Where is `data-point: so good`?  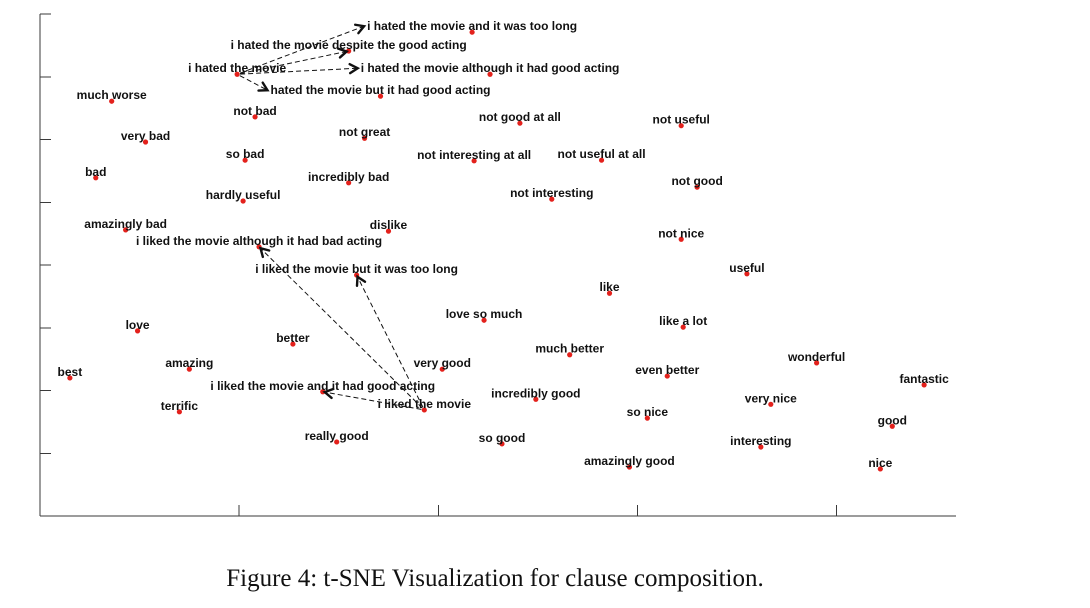 data-point: so good is located at coordinates (502, 439).